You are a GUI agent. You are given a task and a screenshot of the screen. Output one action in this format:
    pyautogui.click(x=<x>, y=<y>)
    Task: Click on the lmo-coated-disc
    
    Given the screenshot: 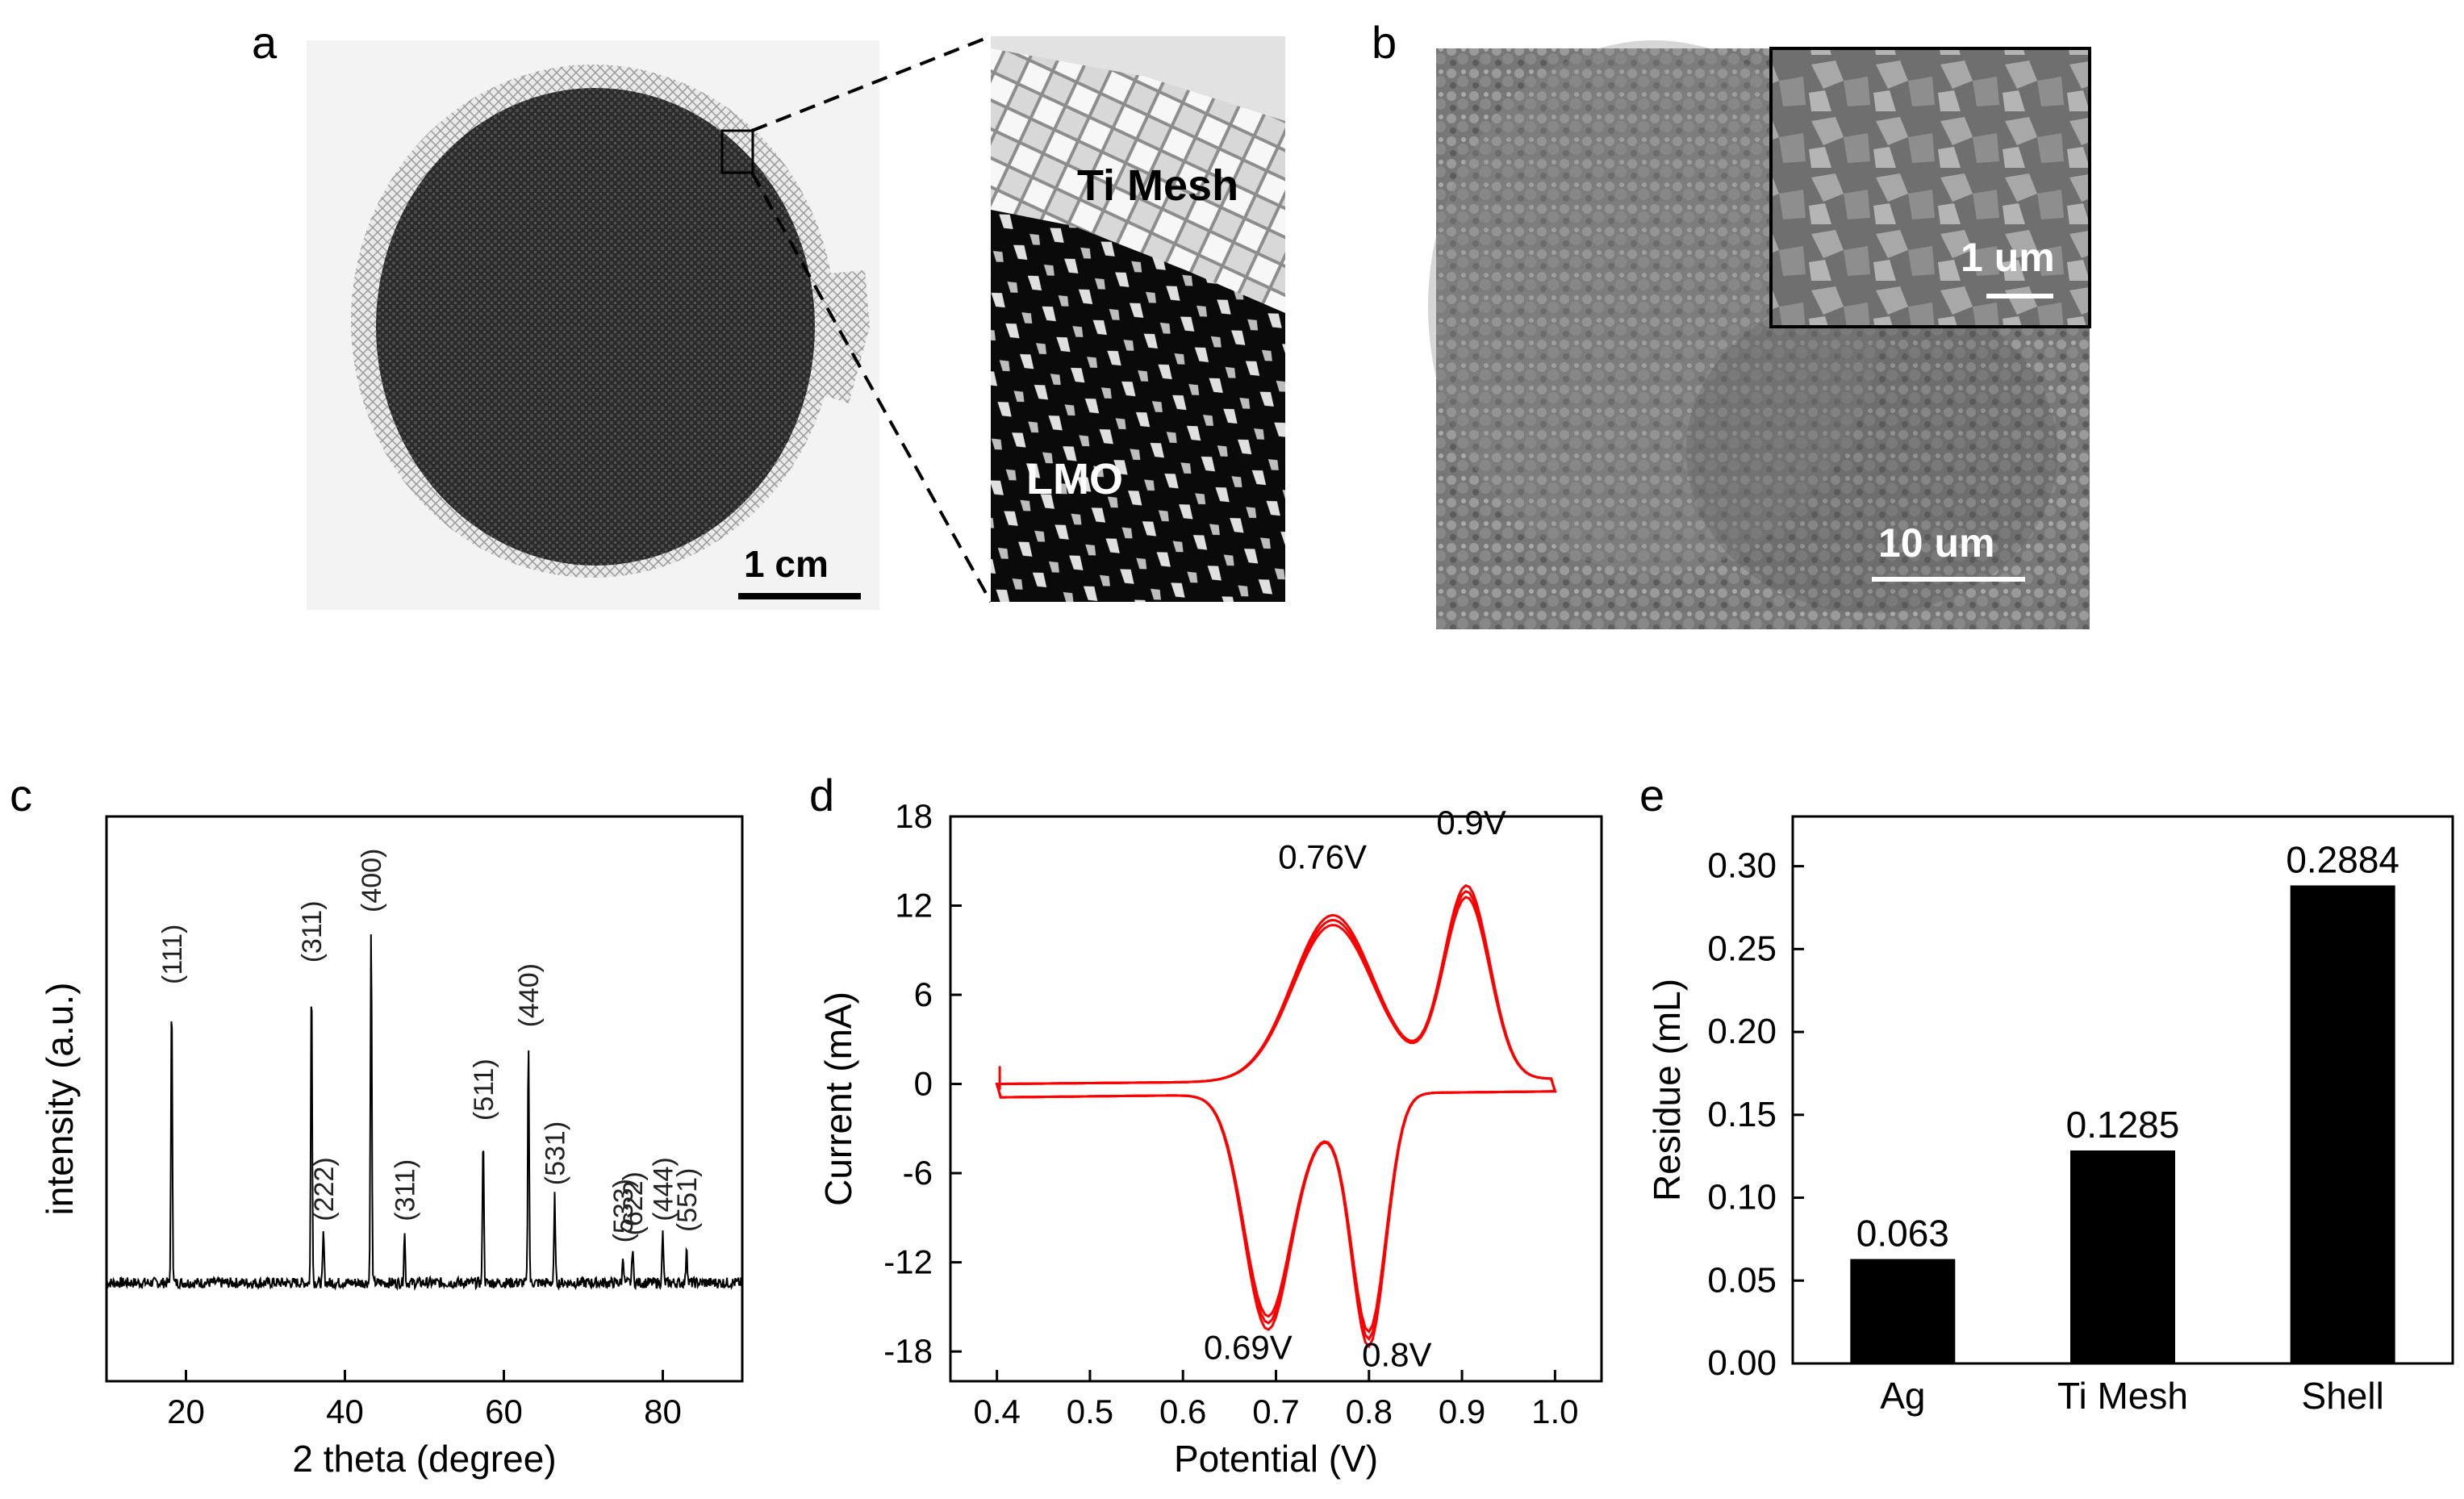 What is the action you would take?
    pyautogui.click(x=595, y=327)
    